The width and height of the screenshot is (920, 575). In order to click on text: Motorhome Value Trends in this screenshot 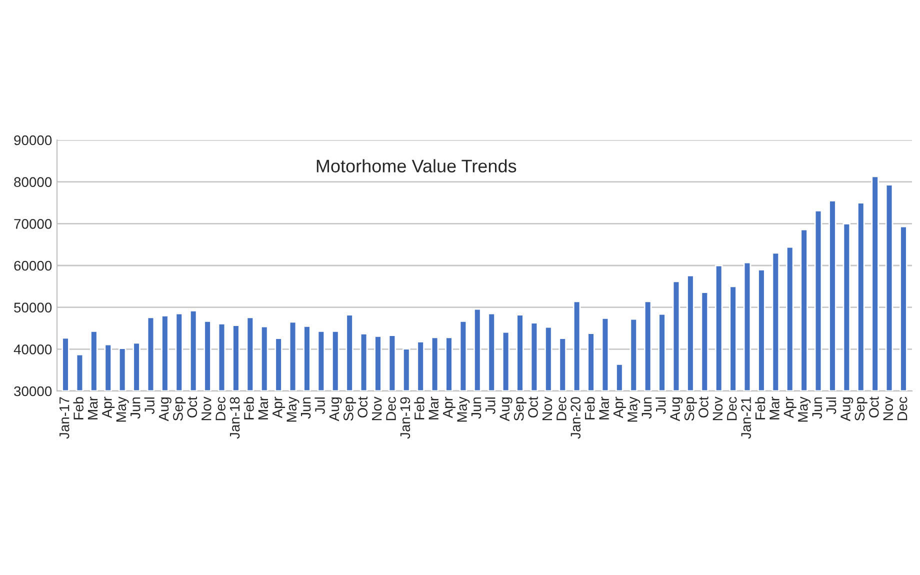, I will do `click(416, 165)`.